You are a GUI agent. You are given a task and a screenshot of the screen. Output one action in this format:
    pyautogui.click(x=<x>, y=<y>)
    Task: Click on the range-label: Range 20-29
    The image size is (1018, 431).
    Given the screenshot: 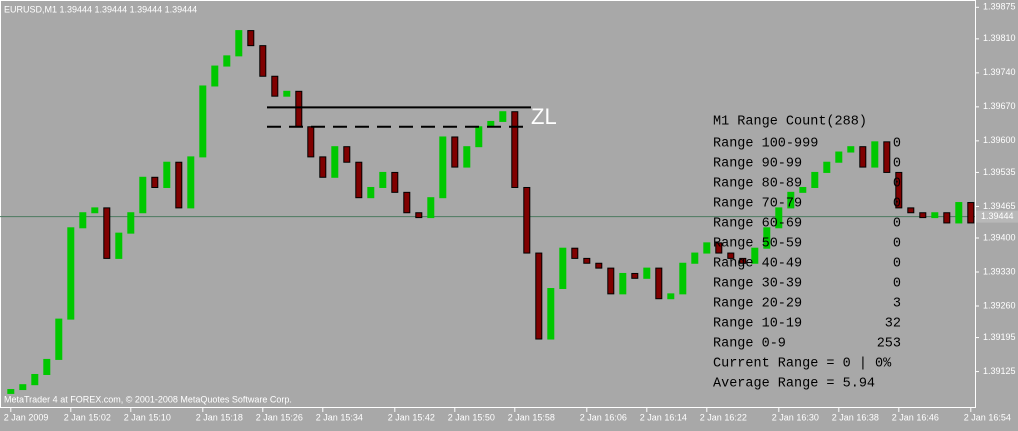 What is the action you would take?
    pyautogui.click(x=757, y=304)
    